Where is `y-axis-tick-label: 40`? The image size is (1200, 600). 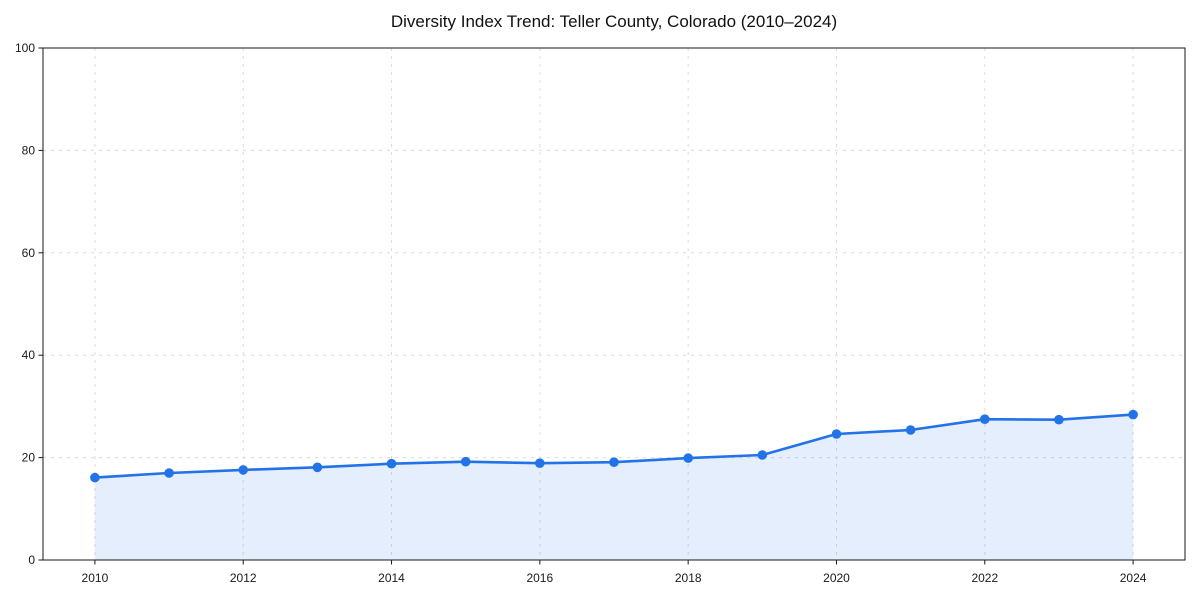 y-axis-tick-label: 40 is located at coordinates (29, 355).